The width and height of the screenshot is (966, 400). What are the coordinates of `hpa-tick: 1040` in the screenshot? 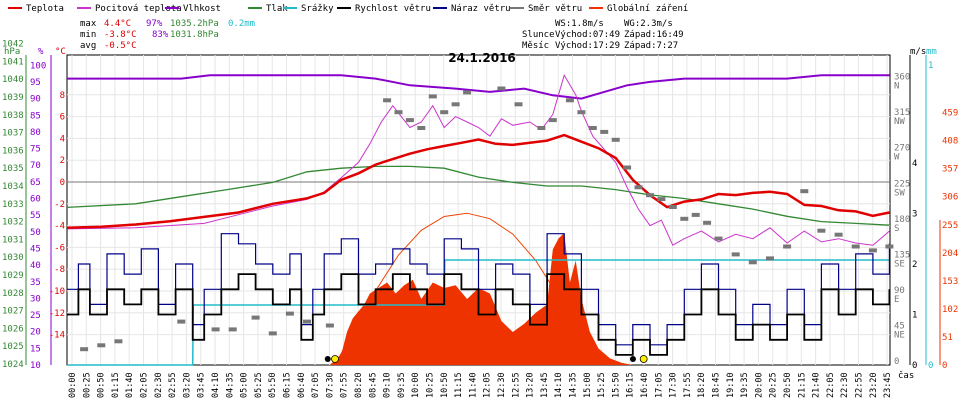 It's located at (13, 80).